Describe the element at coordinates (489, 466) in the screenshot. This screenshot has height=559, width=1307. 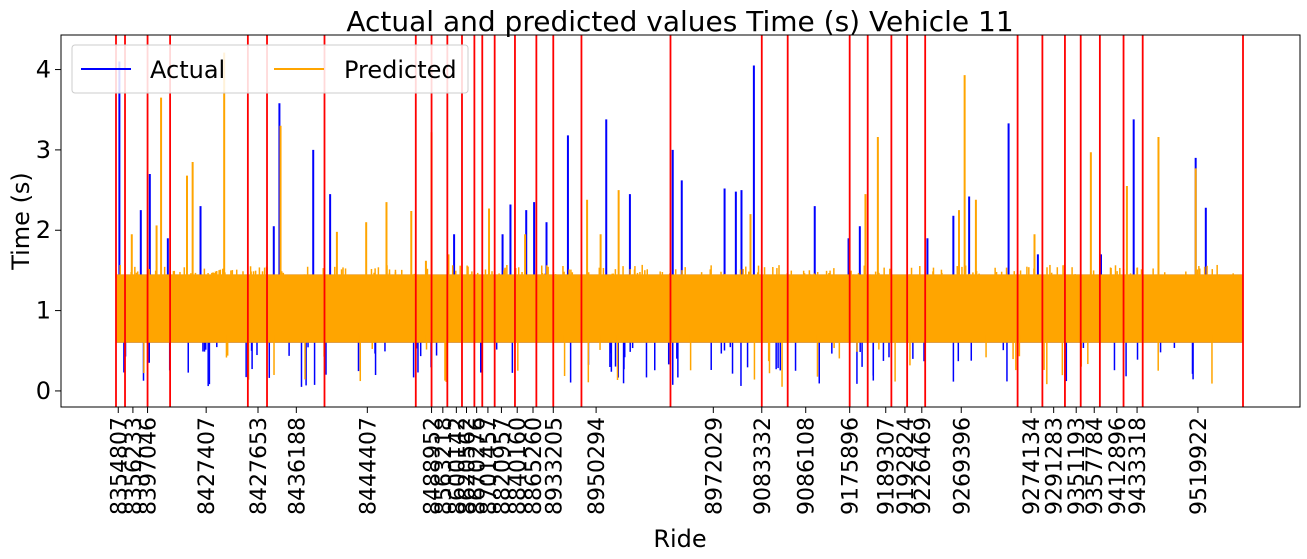
I see `x-tick-label: 8701457` at that location.